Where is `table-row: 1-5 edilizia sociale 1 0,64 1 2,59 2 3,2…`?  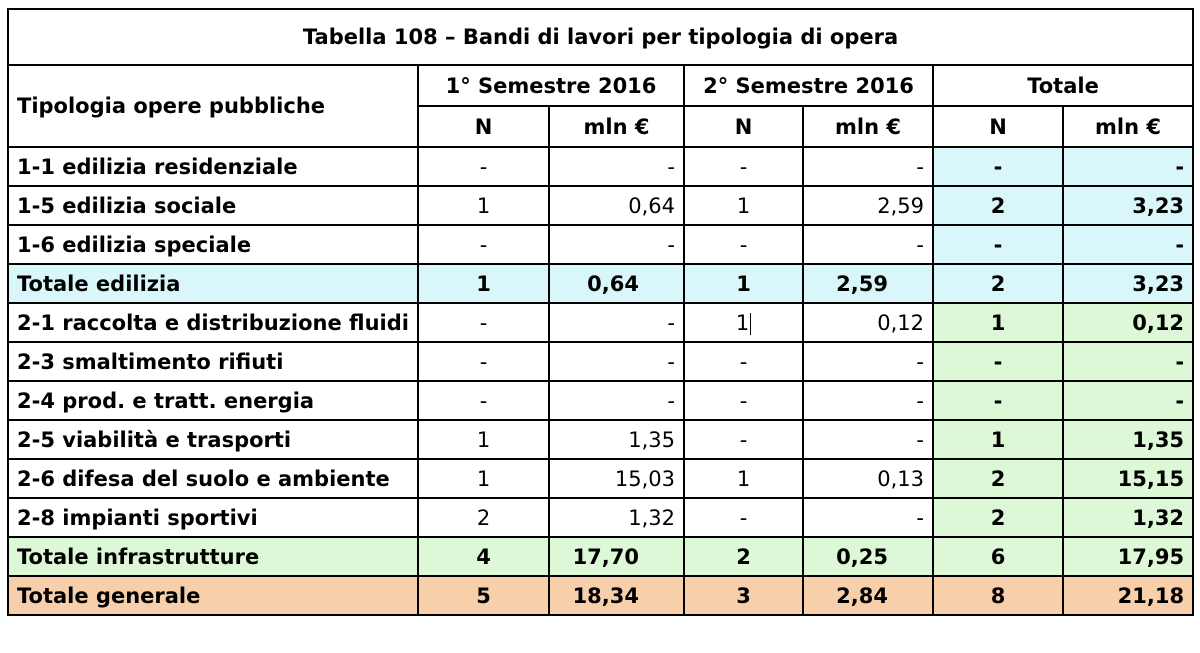
table-row: 1-5 edilizia sociale 1 0,64 1 2,59 2 3,2… is located at coordinates (601, 205).